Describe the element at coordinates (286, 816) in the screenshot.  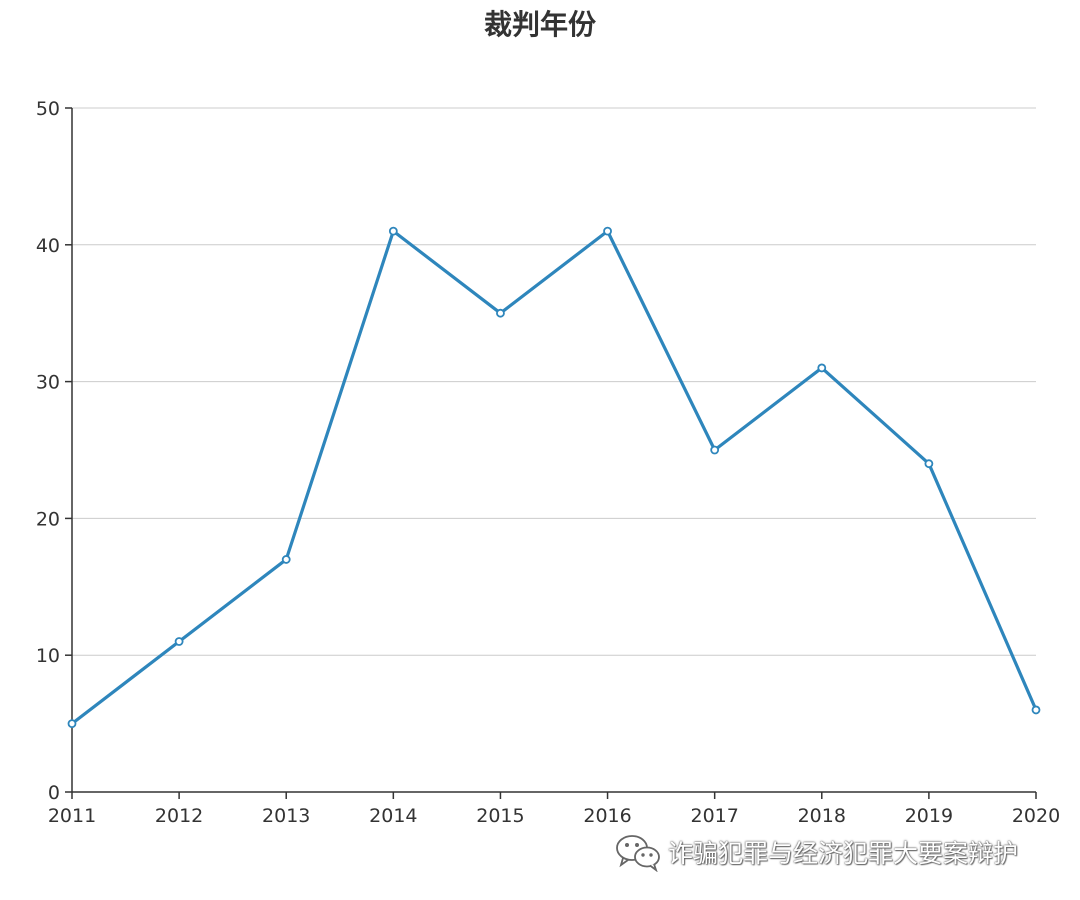
I see `x-tick-label: 2013` at that location.